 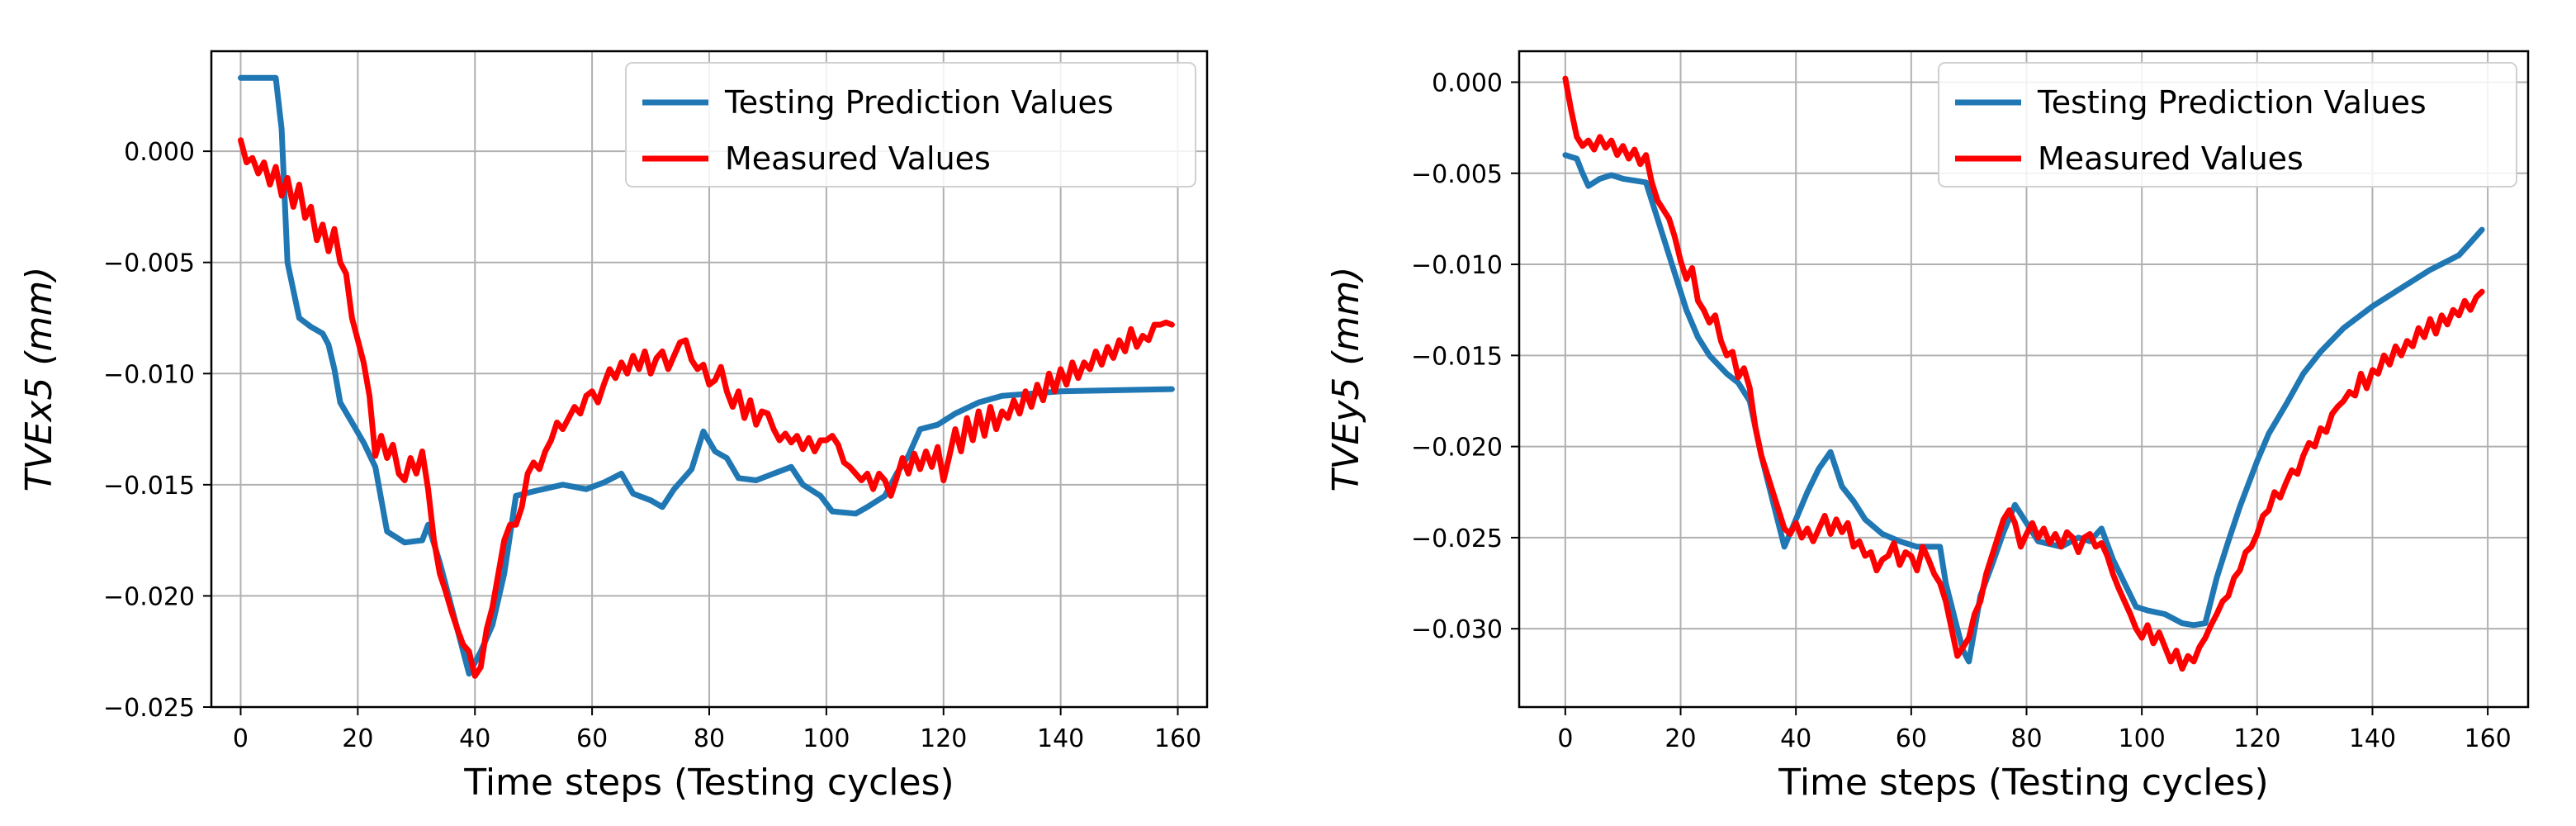 What do you see at coordinates (1457, 629) in the screenshot?
I see `chart-2-y-tick-label: −0.030` at bounding box center [1457, 629].